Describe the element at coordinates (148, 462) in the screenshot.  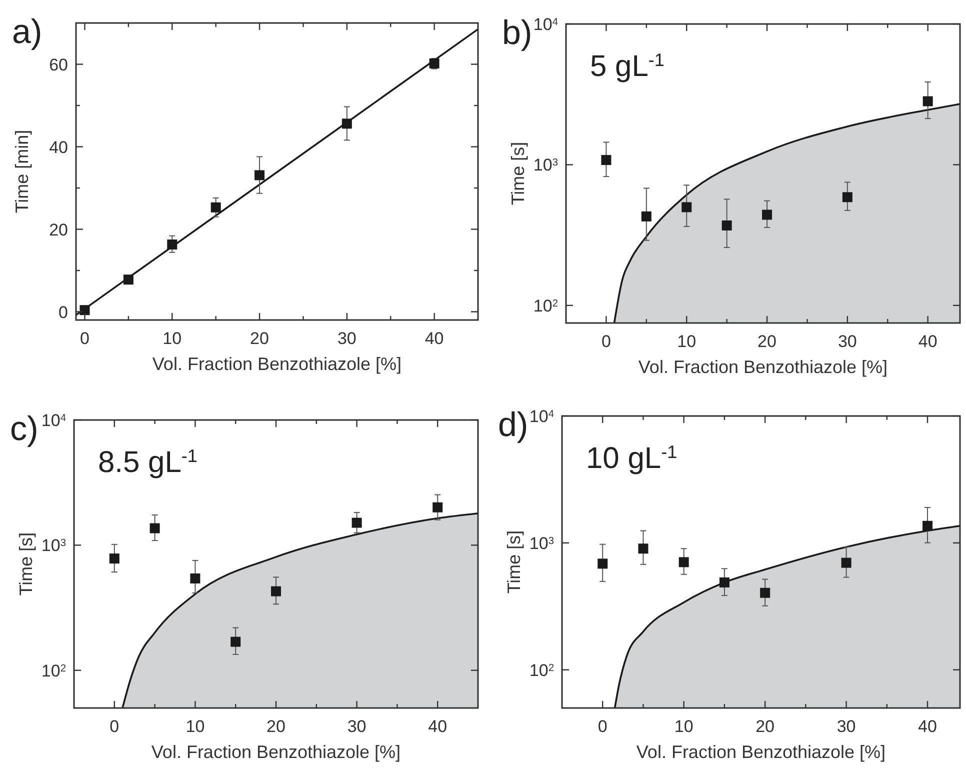
I see `annotation: 8.5 gL$^{-1}$` at that location.